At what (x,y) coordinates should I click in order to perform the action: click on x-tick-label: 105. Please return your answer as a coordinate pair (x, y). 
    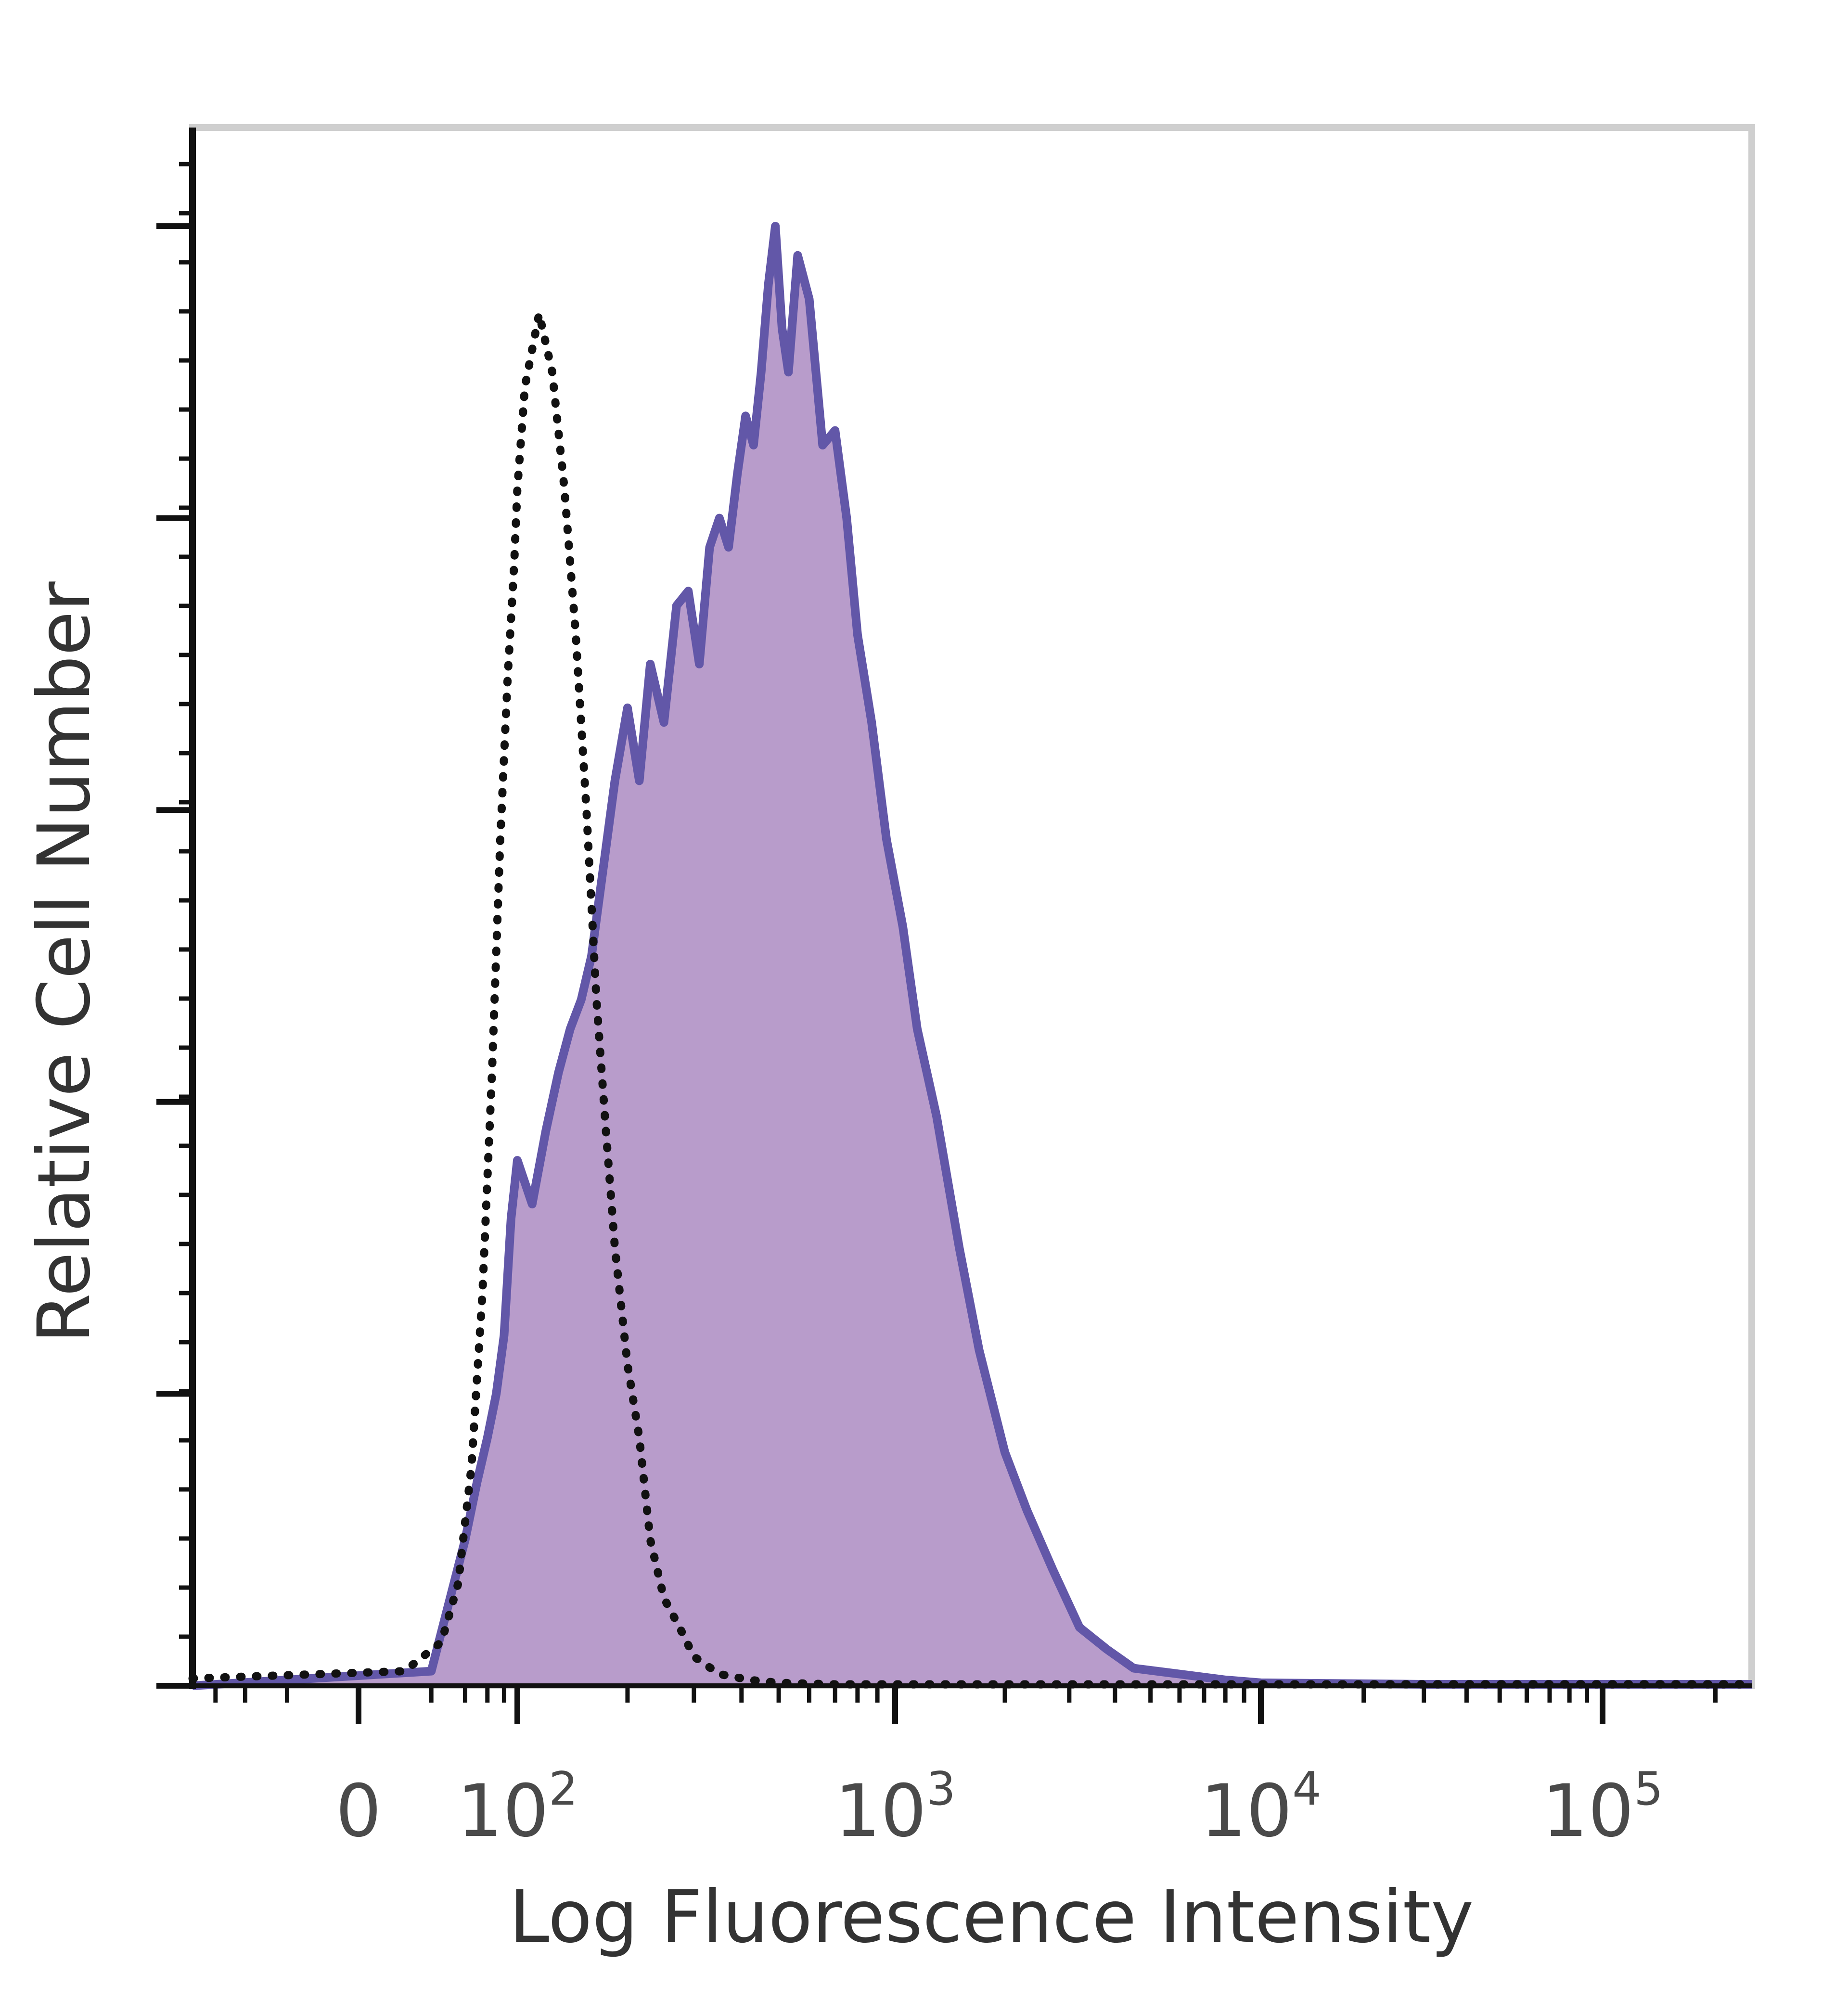
    Looking at the image, I should click on (1602, 1808).